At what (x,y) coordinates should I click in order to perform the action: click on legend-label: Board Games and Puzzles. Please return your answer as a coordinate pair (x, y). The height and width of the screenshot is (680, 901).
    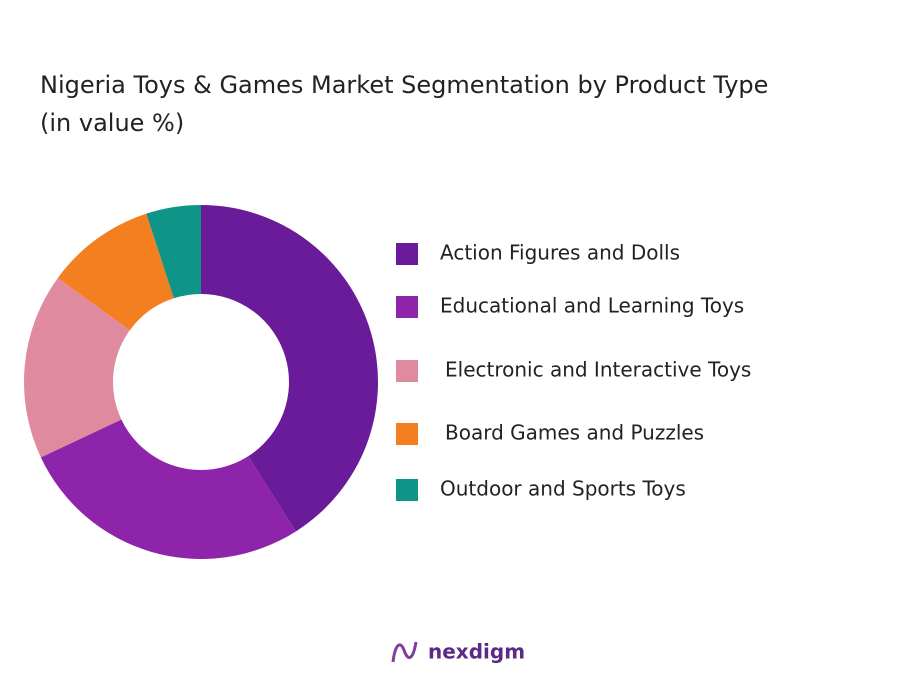
    Looking at the image, I should click on (574, 433).